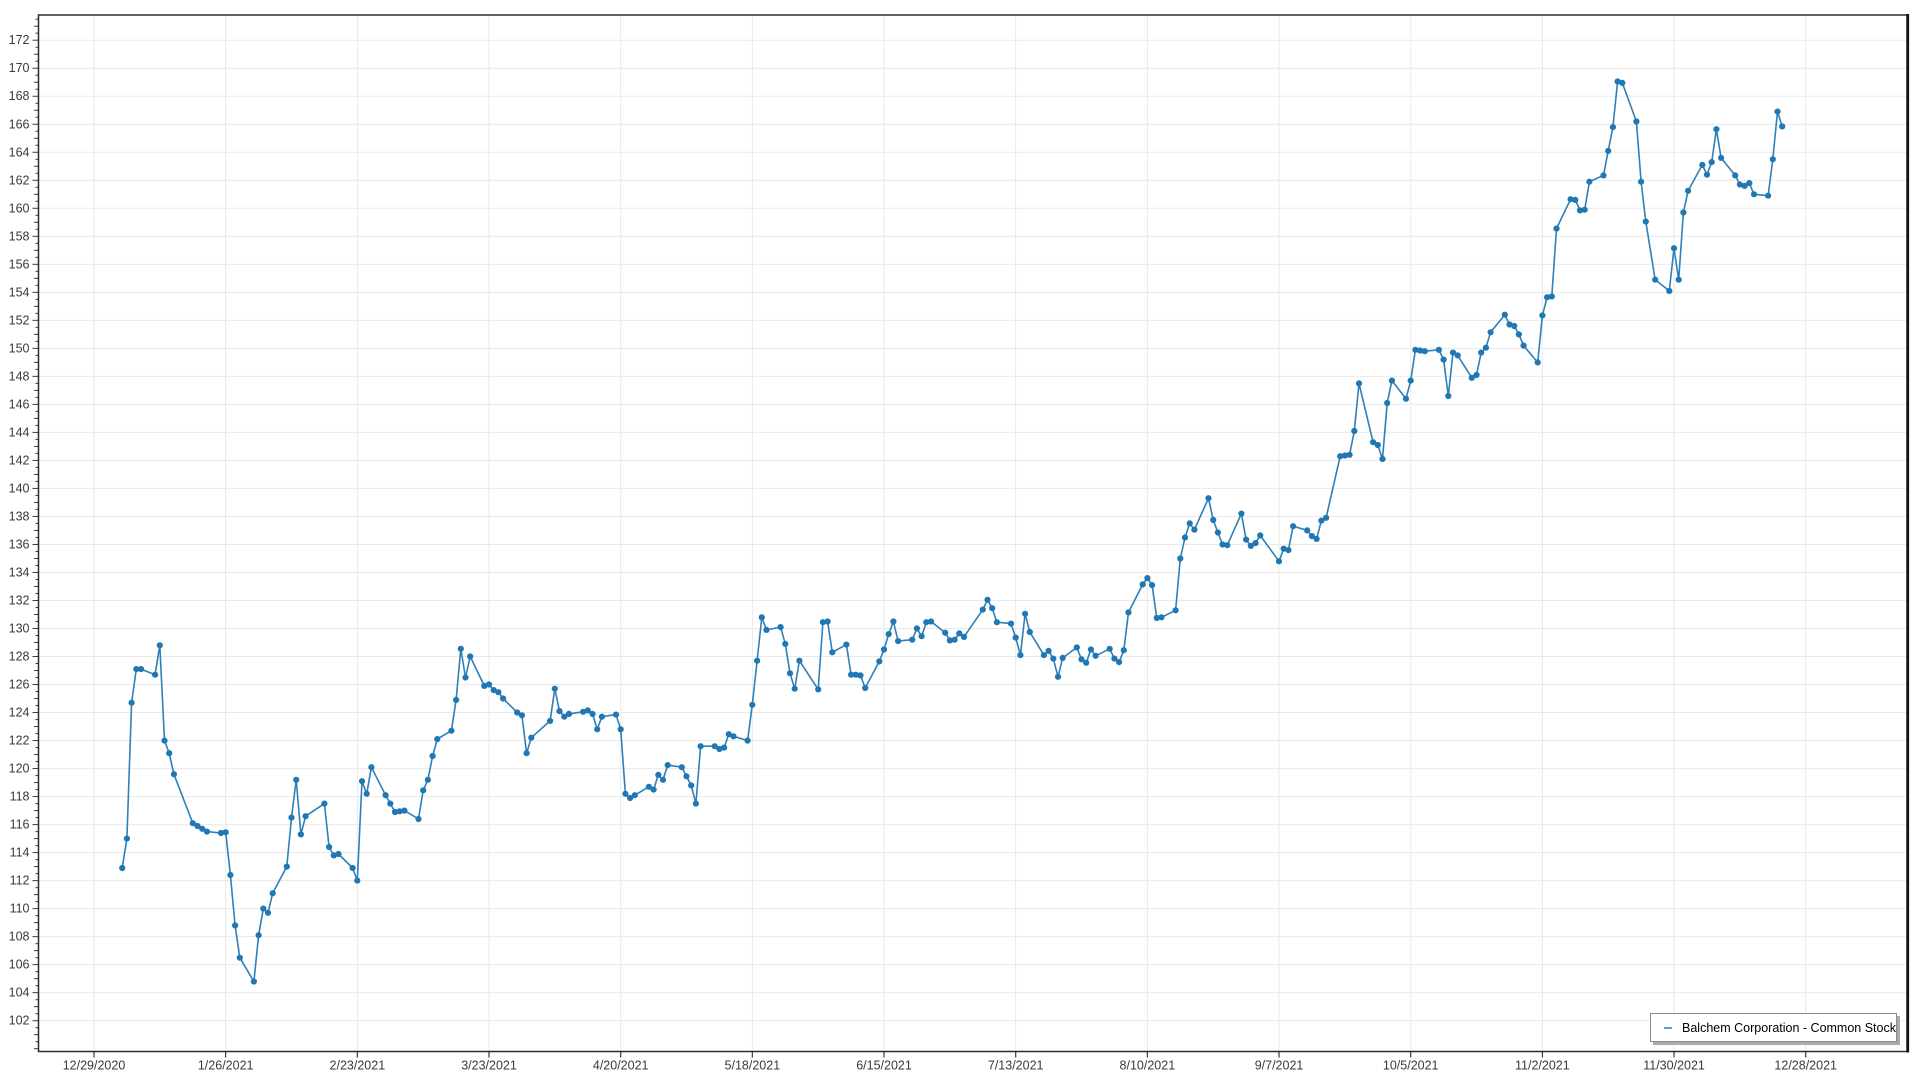 This screenshot has width=1920, height=1085. What do you see at coordinates (1668, 1027) in the screenshot?
I see `legend-line-marker-icon` at bounding box center [1668, 1027].